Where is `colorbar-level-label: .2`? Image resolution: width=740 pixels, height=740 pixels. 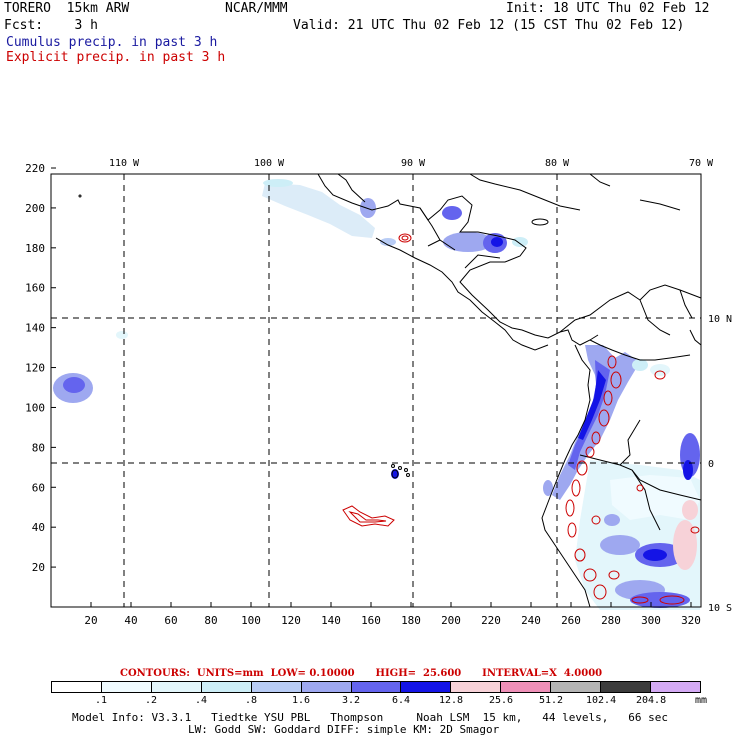
colorbar-level-label: .2 is located at coordinates (151, 700).